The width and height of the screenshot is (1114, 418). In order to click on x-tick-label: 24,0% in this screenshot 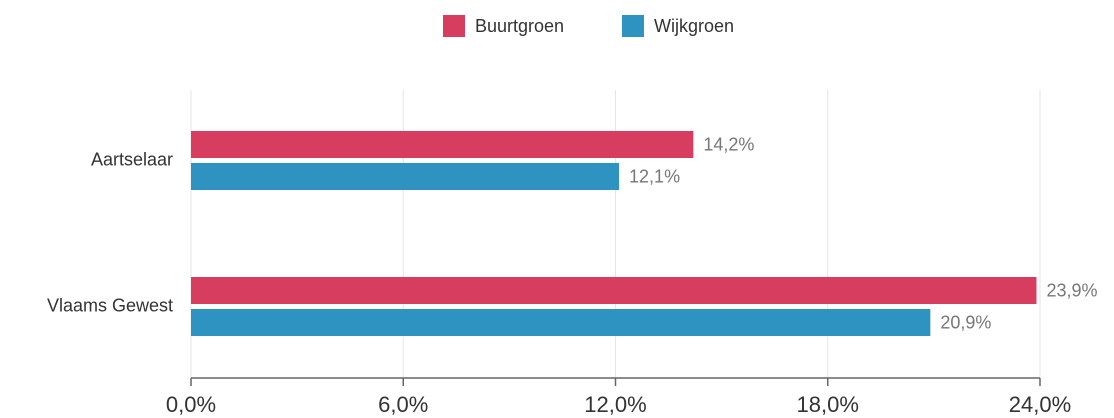, I will do `click(1040, 404)`.